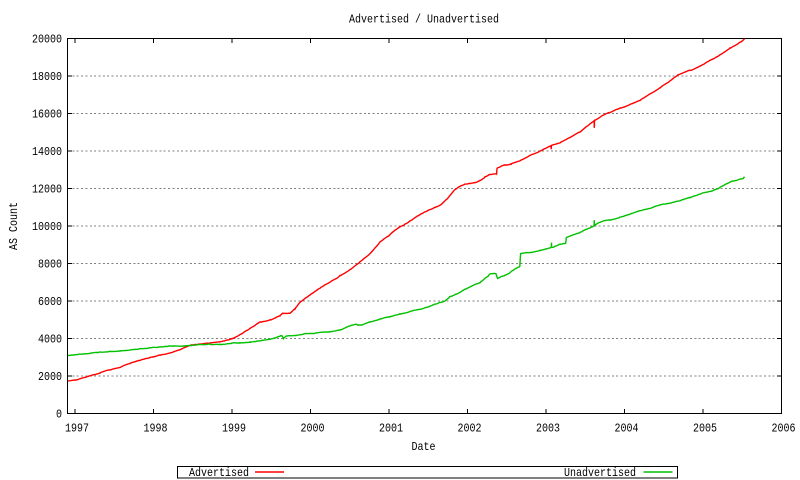 The height and width of the screenshot is (480, 800). I want to click on svg-text: 16000, so click(47, 115).